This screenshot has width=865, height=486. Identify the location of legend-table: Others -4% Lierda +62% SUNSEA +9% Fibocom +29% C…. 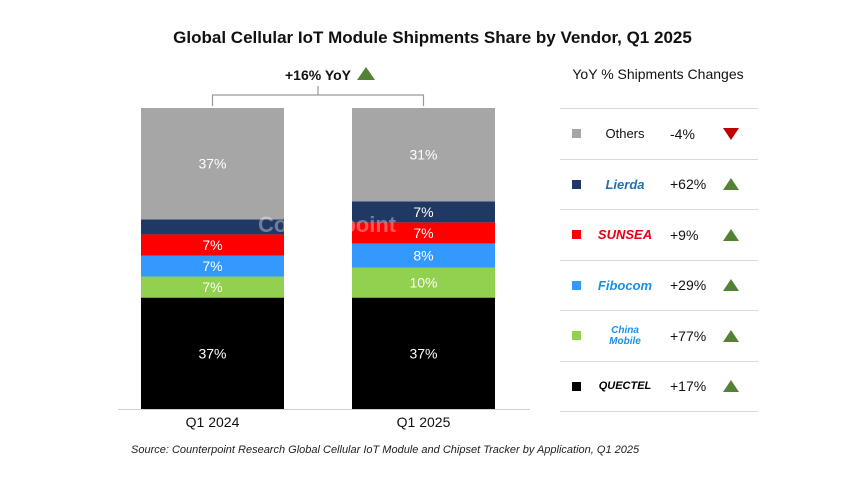
(659, 260).